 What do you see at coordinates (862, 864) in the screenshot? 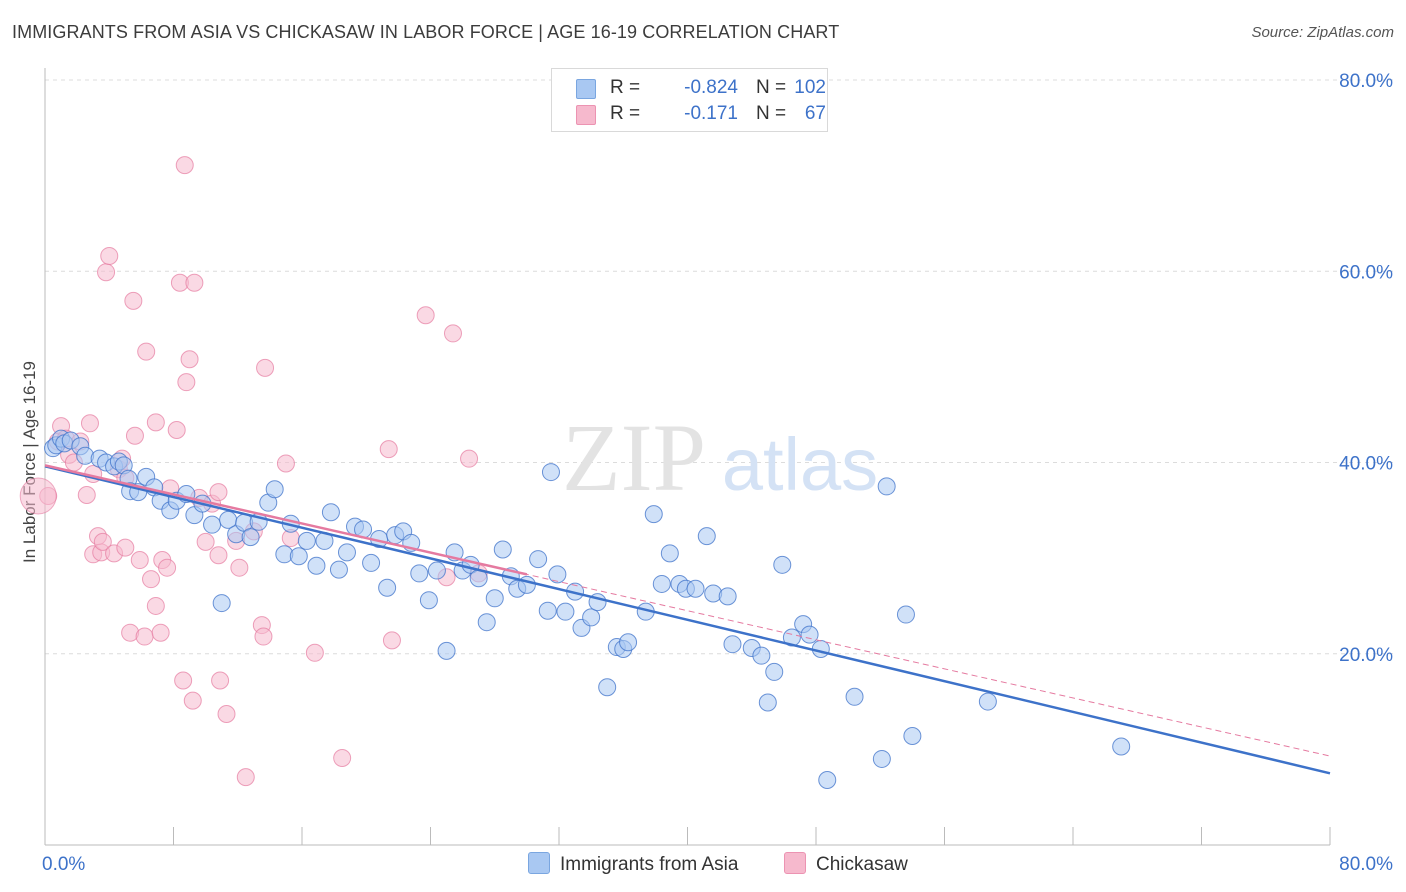
I see `bottom-legend-label-chickasaw: Chickasaw` at bounding box center [862, 864].